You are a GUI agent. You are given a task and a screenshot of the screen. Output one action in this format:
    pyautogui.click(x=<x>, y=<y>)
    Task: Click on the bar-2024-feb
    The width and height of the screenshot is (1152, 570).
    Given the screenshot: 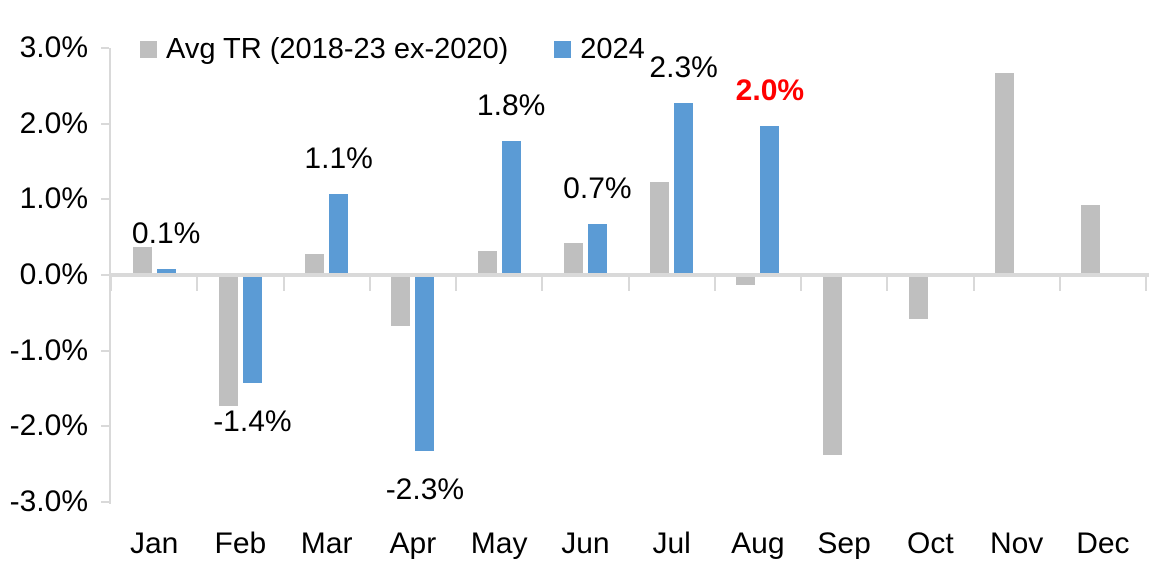 What is the action you would take?
    pyautogui.click(x=252, y=330)
    